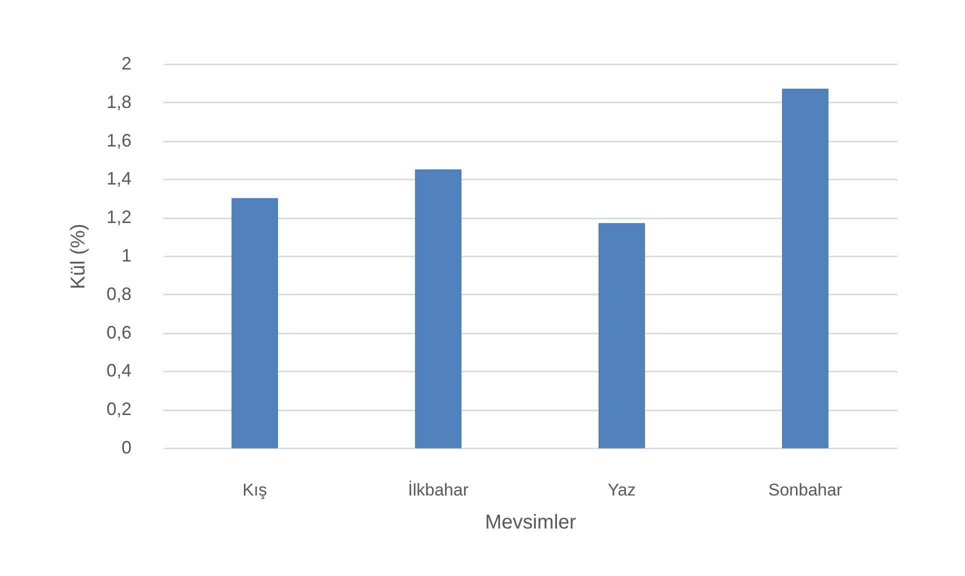 Image resolution: width=965 pixels, height=576 pixels. I want to click on y-tick-label: 0,4, so click(119, 370).